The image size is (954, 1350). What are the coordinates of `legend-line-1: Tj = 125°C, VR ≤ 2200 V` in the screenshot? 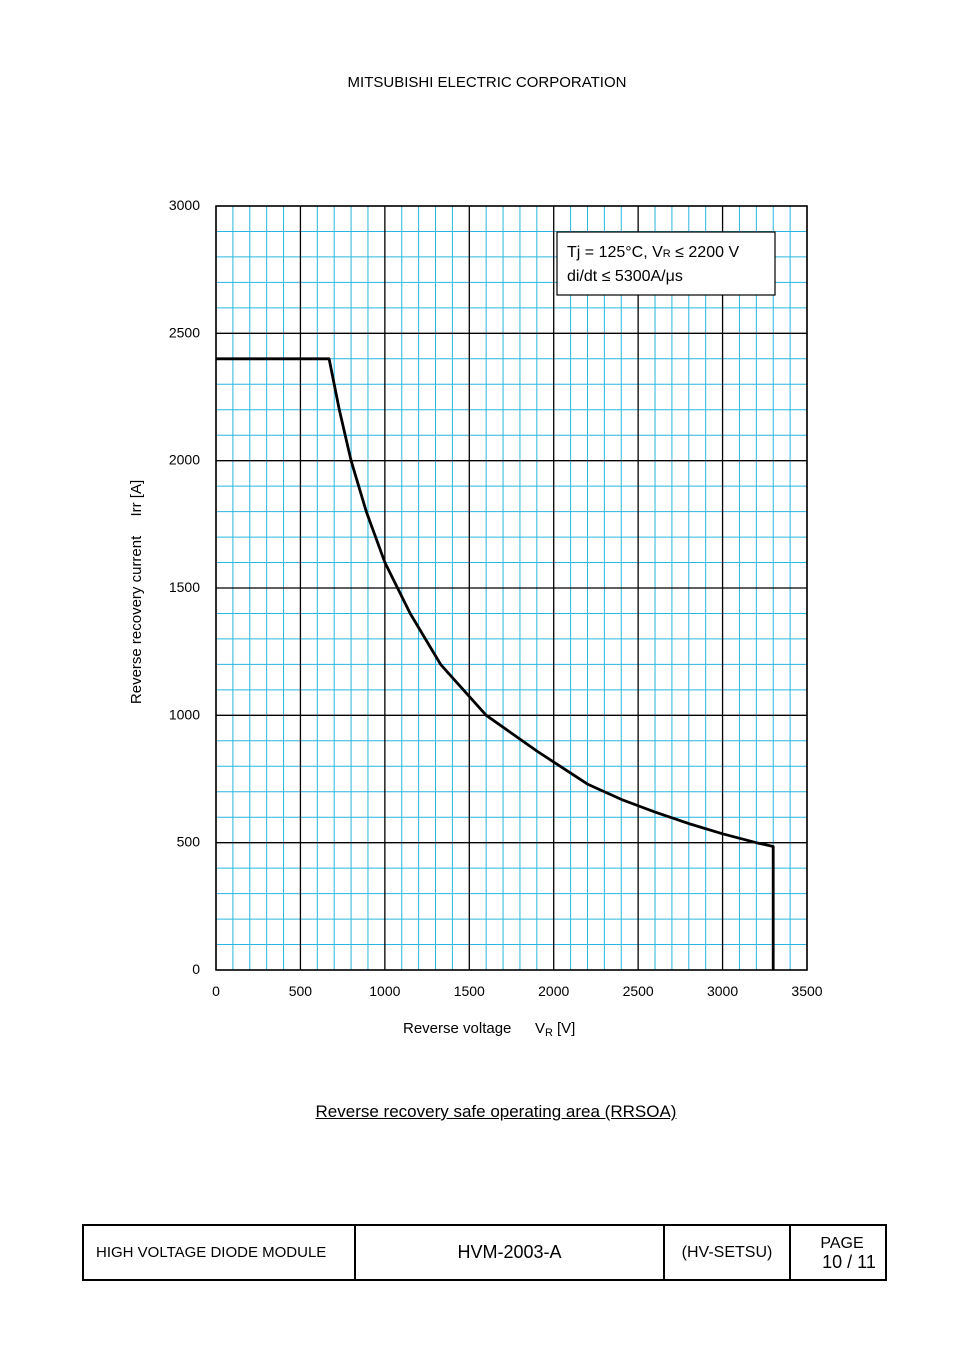 It's located at (653, 252).